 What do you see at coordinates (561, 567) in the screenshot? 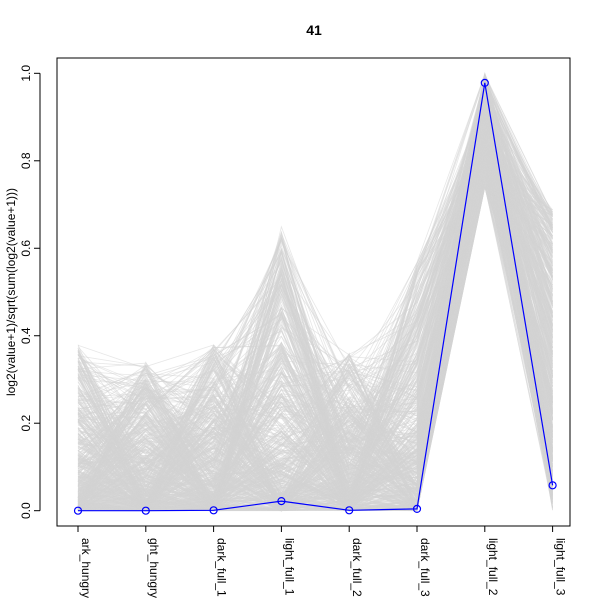
I see `x-tick-label: light_full_3` at bounding box center [561, 567].